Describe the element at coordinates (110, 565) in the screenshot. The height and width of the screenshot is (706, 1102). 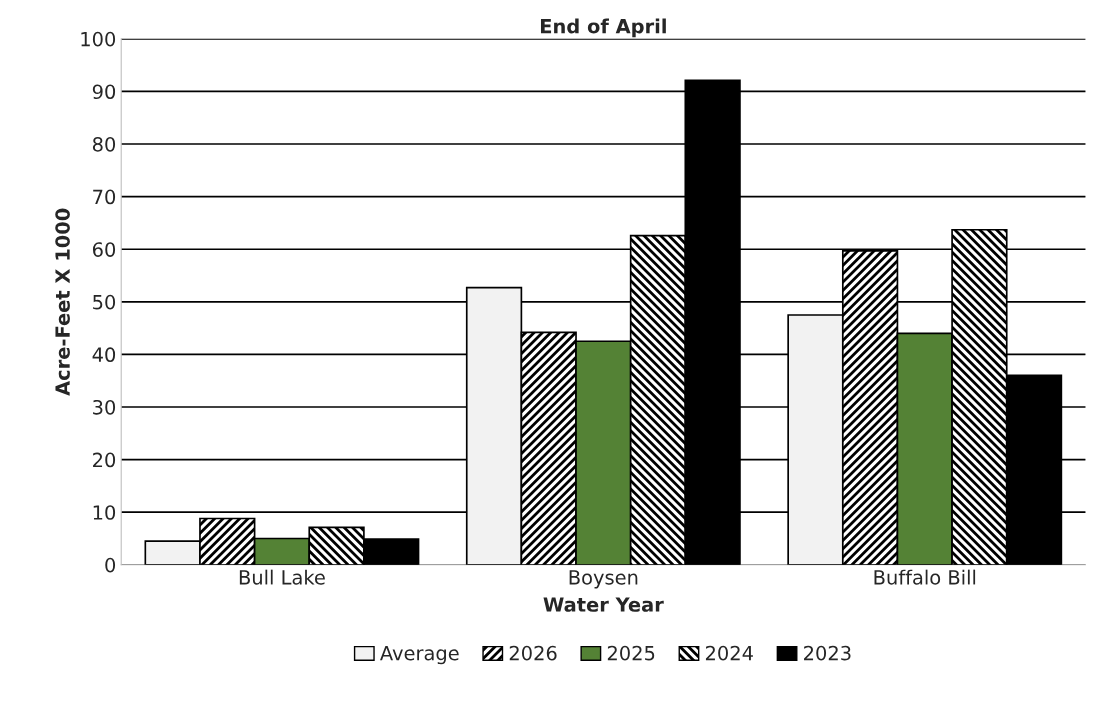
I see `y-tick-label: 0` at that location.